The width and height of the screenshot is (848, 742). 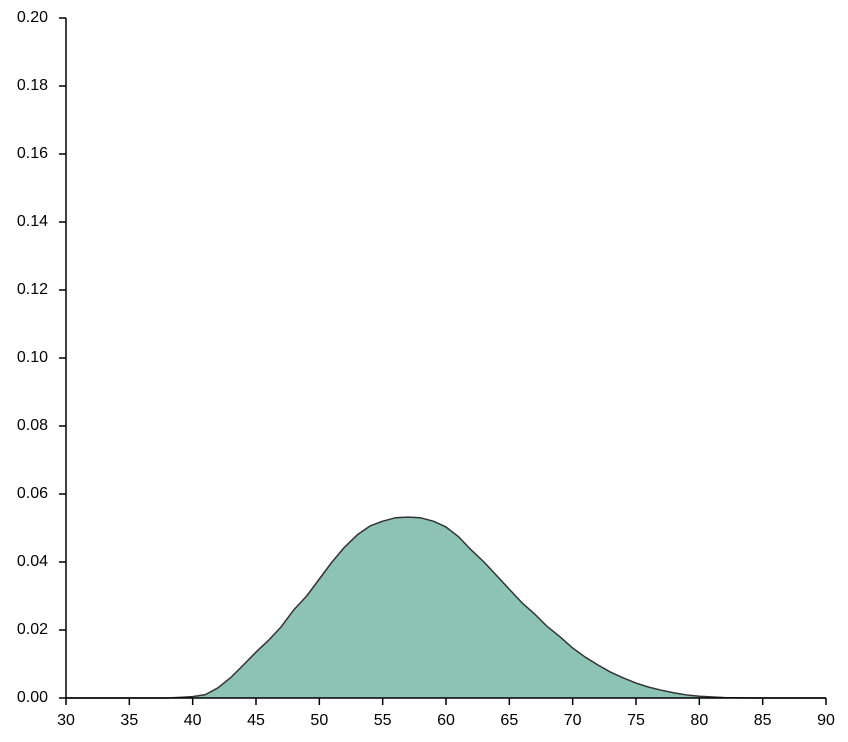 I want to click on x-tick-label: 90, so click(x=826, y=720).